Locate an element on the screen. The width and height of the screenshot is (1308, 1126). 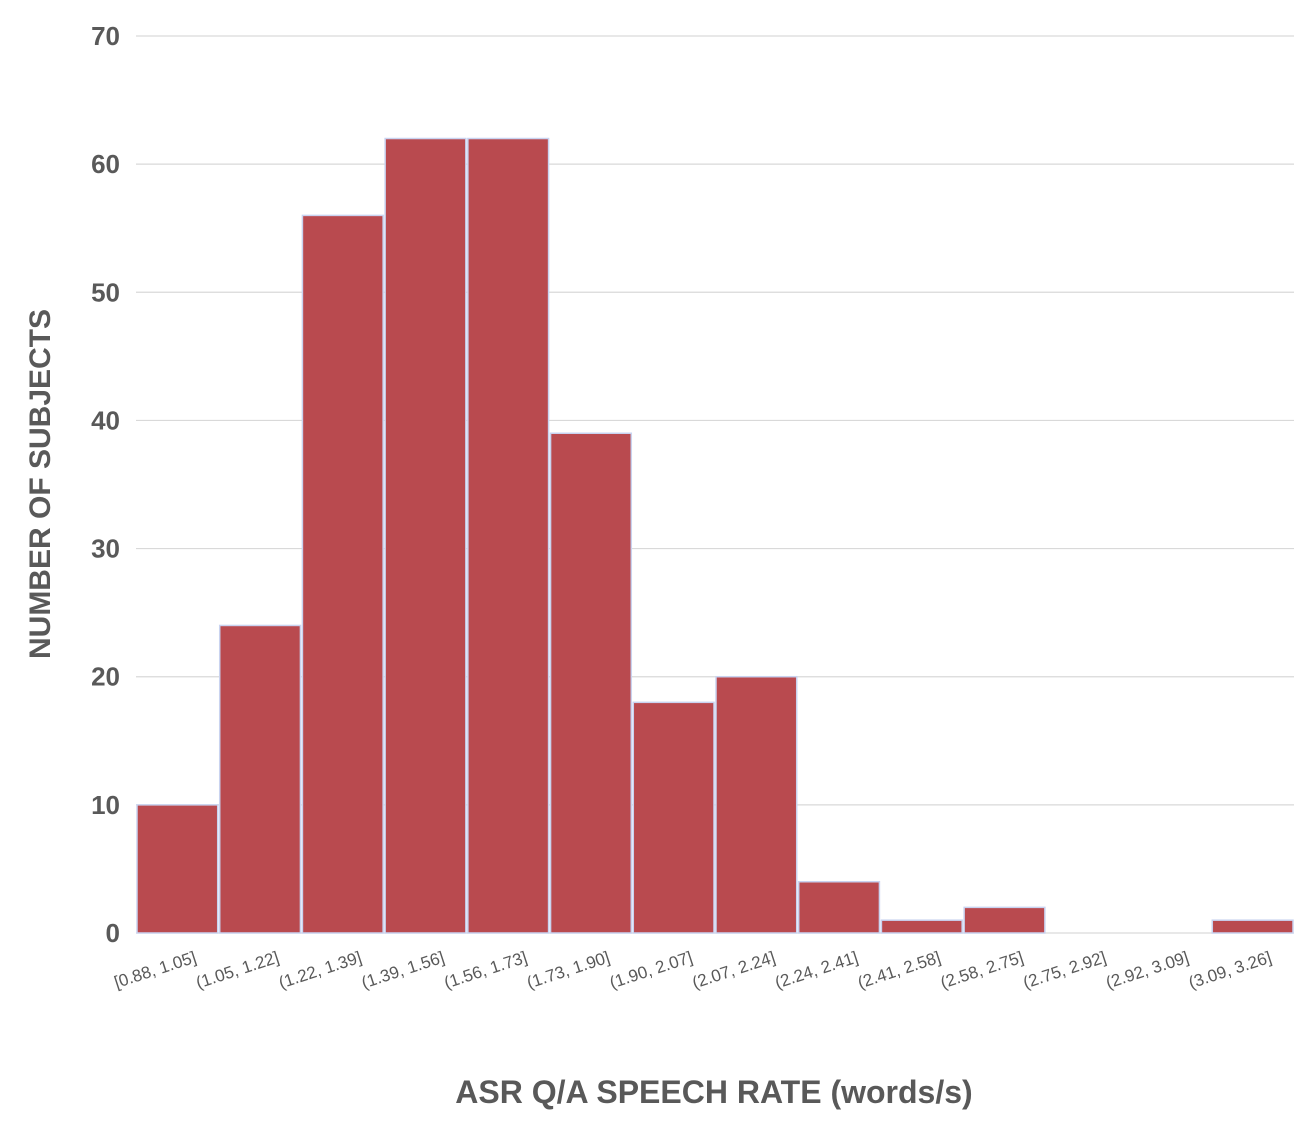
x-axis-title: ASR Q/A SPEECH RATE (words/s) is located at coordinates (713, 1092).